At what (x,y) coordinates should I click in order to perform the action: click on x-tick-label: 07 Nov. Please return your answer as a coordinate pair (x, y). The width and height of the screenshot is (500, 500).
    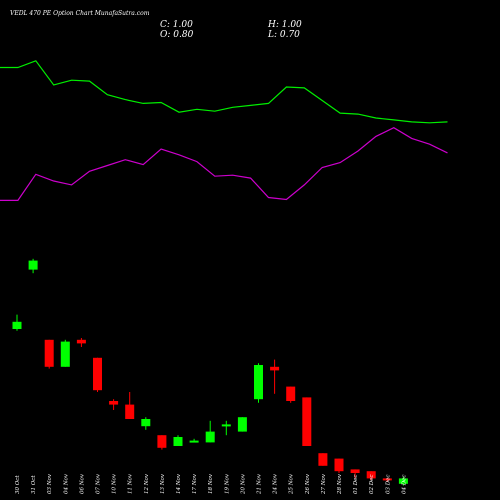
    Looking at the image, I should click on (99, 483).